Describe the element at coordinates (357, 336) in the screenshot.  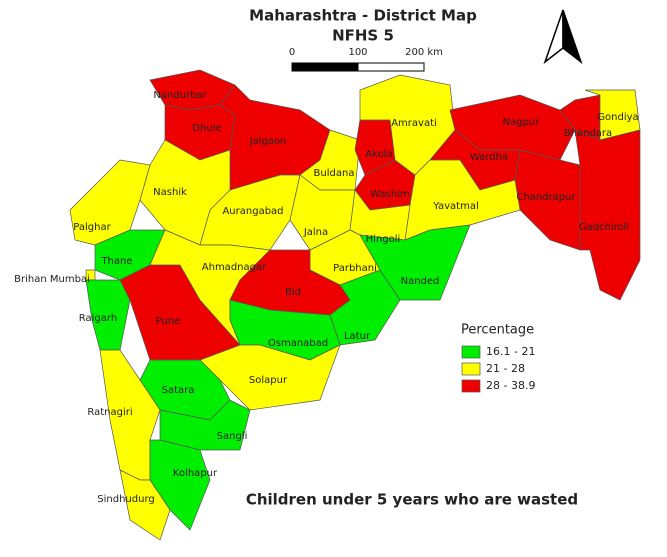
I see `district-label: Latur` at that location.